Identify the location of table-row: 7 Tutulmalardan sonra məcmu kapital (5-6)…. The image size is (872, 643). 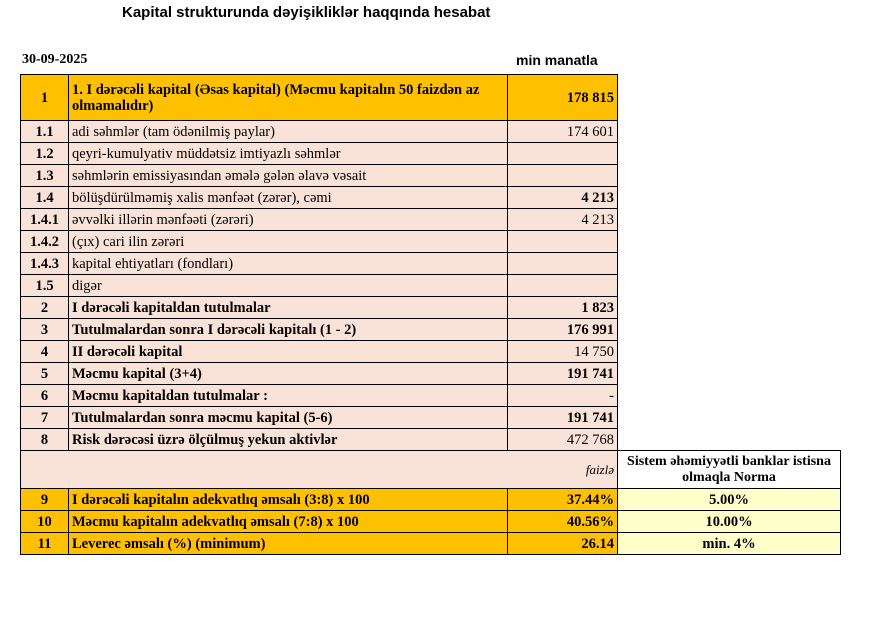
(430, 417).